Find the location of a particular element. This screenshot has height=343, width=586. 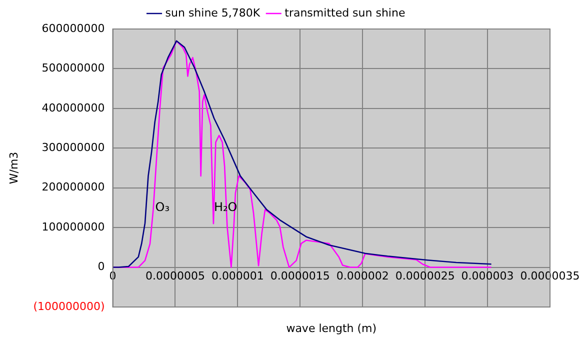

x-axis-title: wave length (m) is located at coordinates (331, 328).